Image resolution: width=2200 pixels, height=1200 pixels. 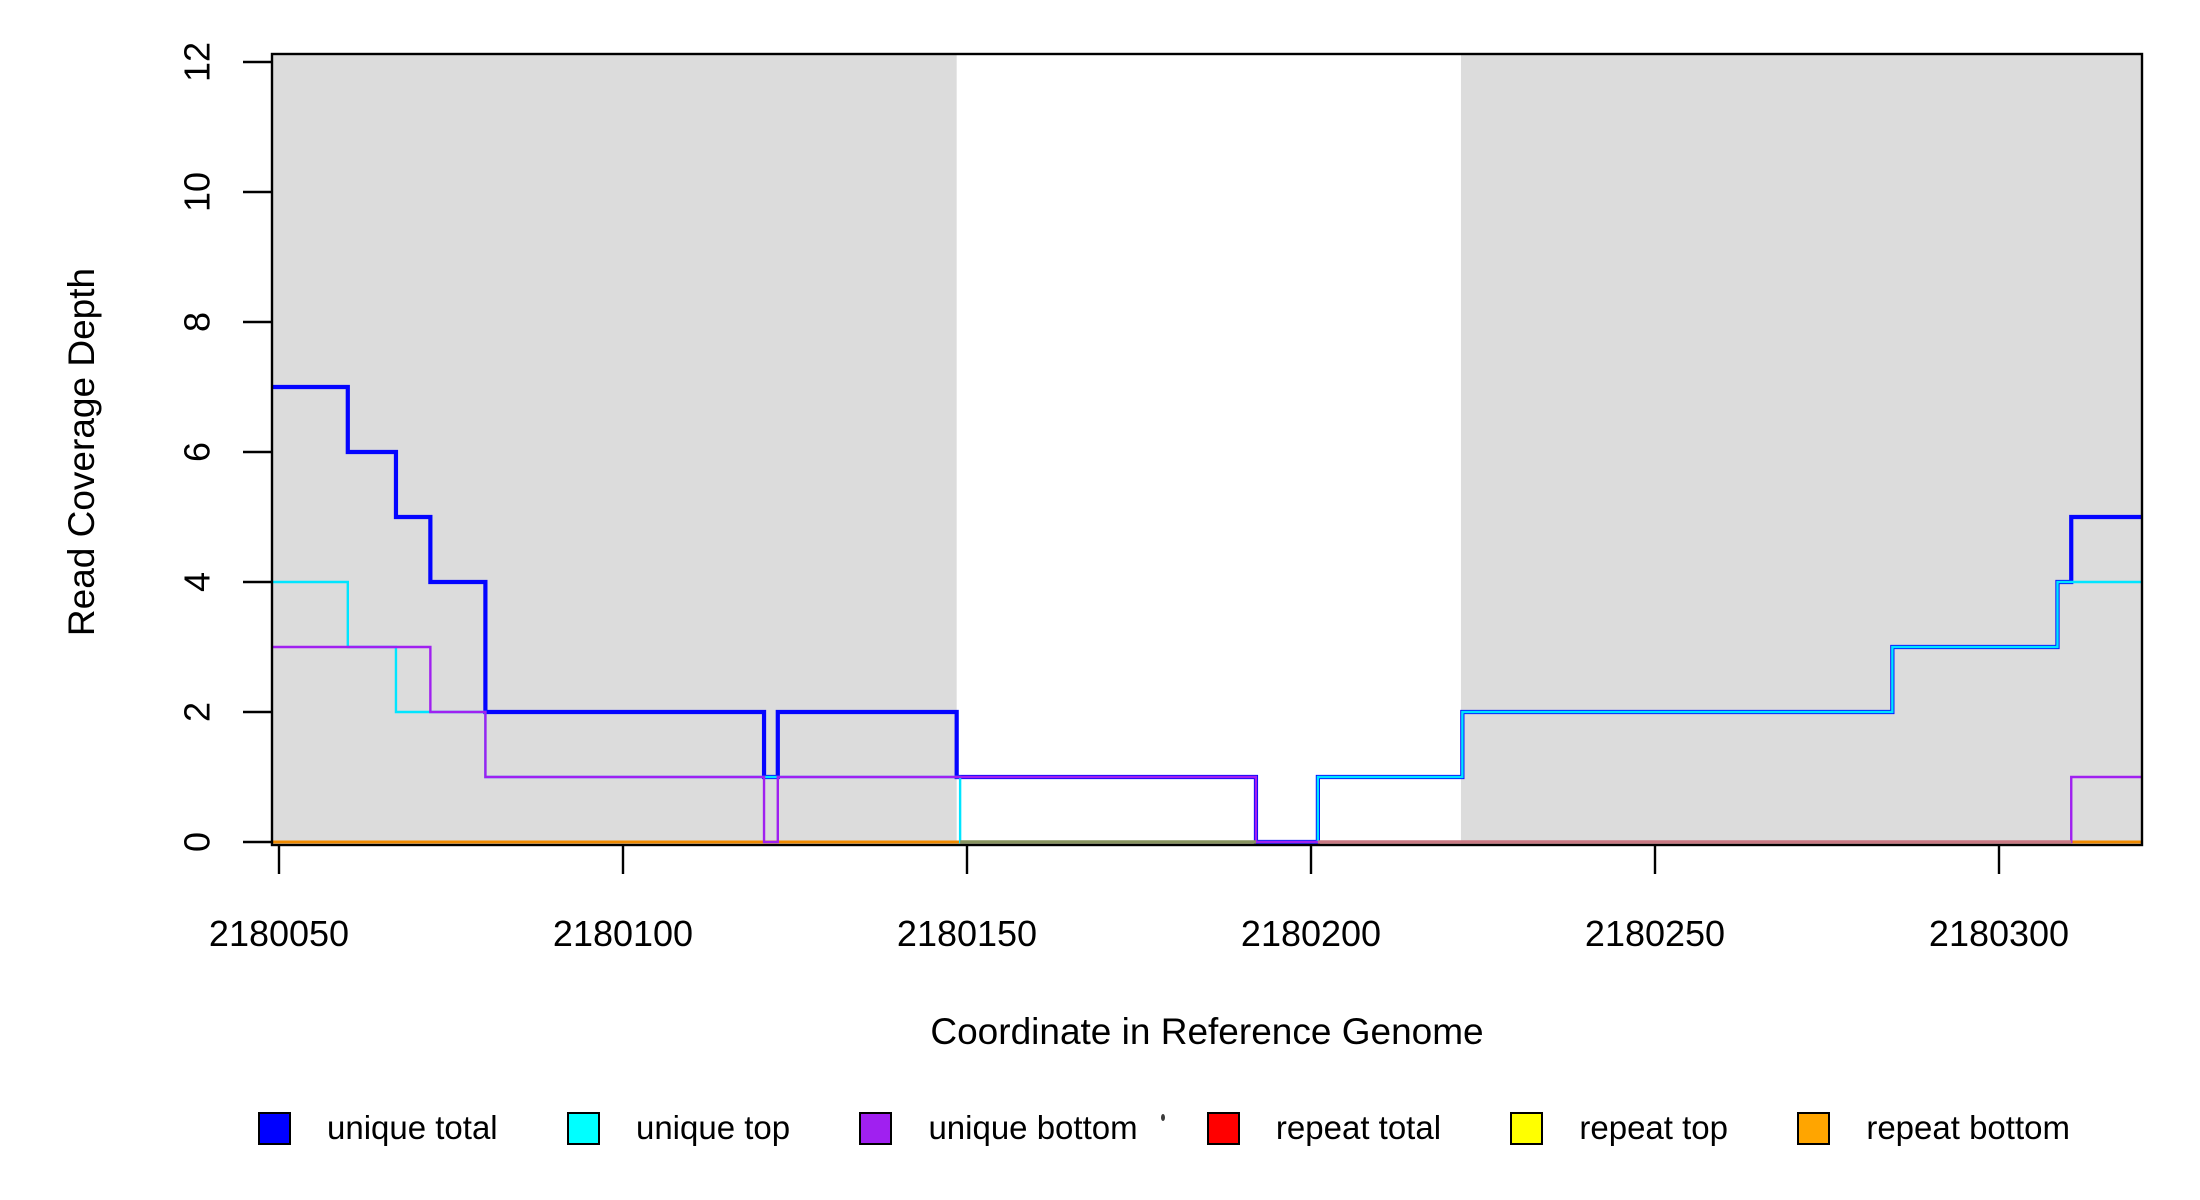 I want to click on legend-label: repeat total, so click(x=1358, y=1127).